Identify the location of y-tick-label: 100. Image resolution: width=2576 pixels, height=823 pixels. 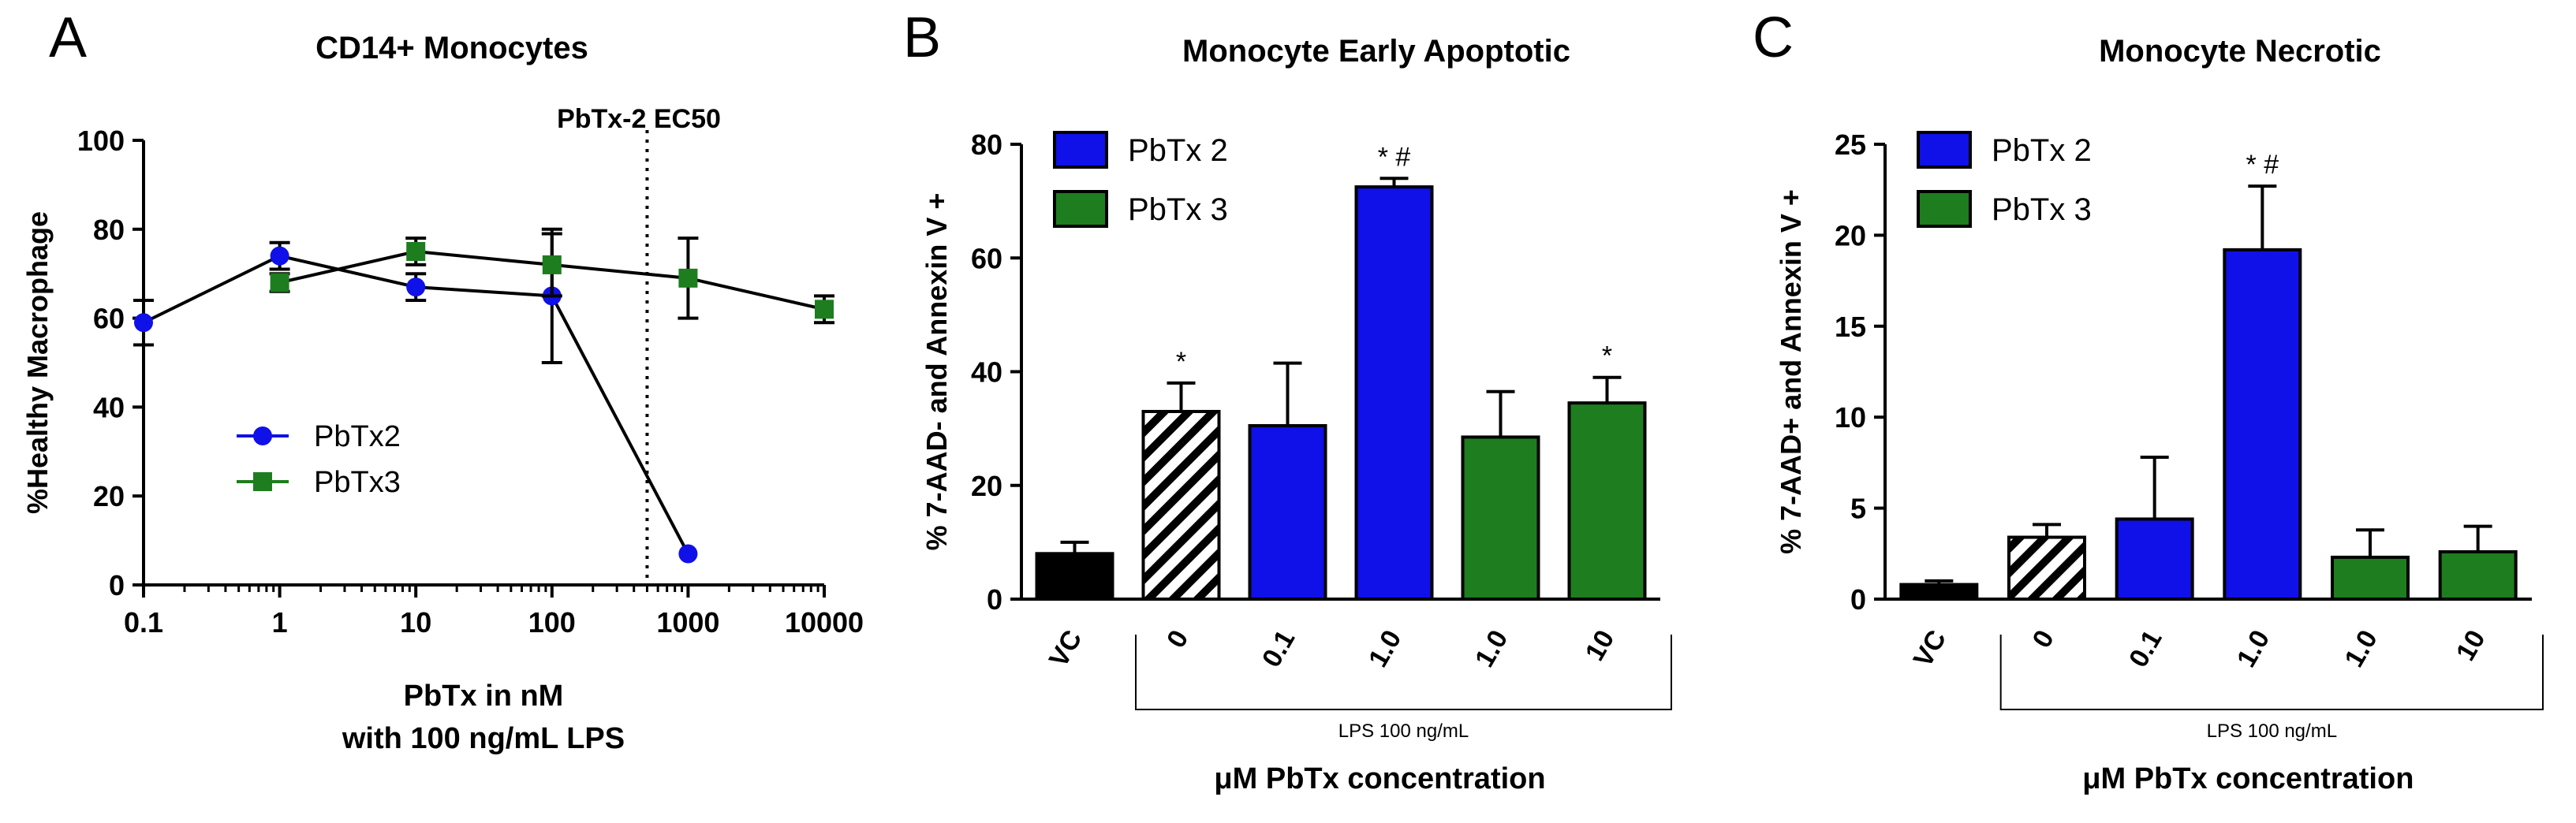
(101, 141).